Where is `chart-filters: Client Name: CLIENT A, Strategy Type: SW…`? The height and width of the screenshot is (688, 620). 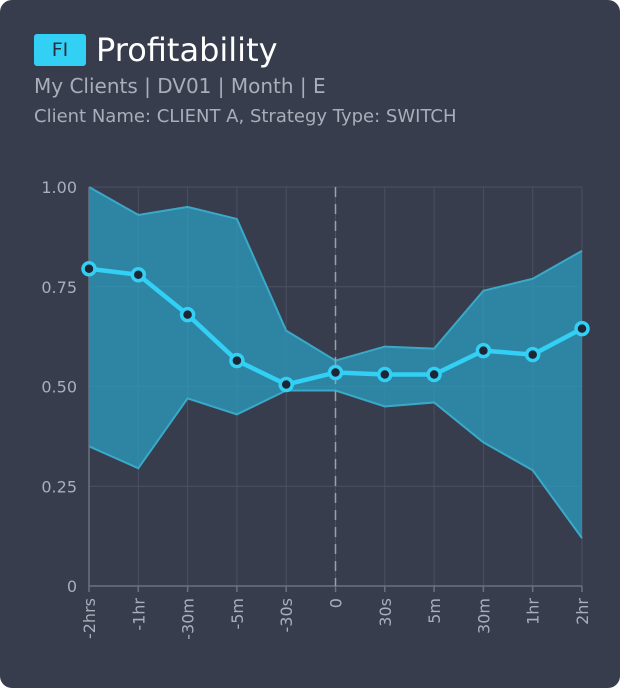
chart-filters: Client Name: CLIENT A, Strategy Type: SW… is located at coordinates (245, 116).